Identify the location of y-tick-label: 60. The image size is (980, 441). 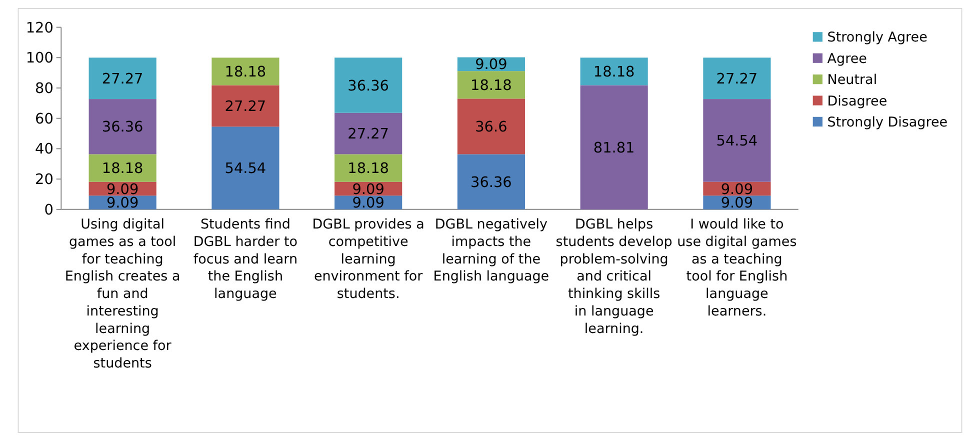
(44, 119).